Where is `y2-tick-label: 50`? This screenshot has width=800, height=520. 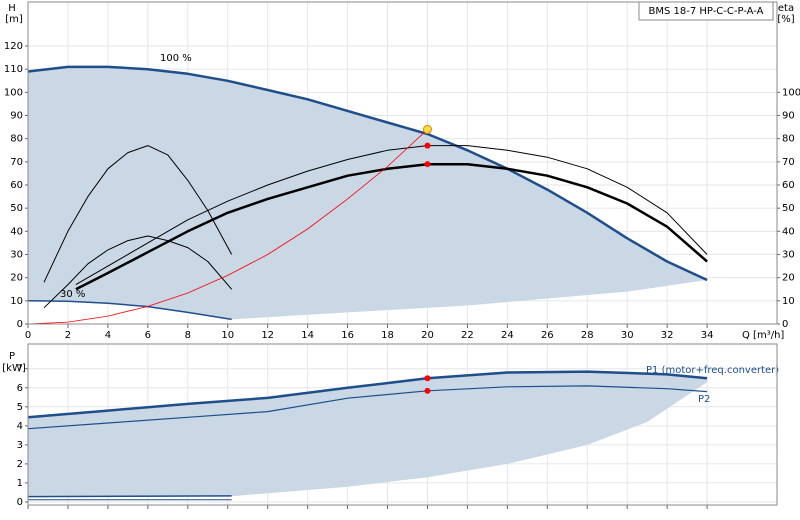
y2-tick-label: 50 is located at coordinates (788, 208).